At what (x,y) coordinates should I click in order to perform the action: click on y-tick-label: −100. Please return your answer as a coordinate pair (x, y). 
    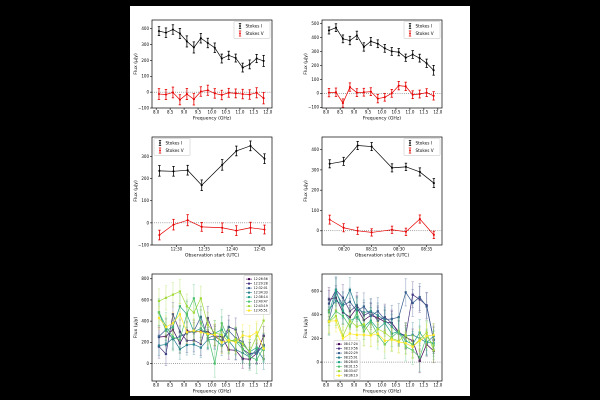
    Looking at the image, I should click on (313, 107).